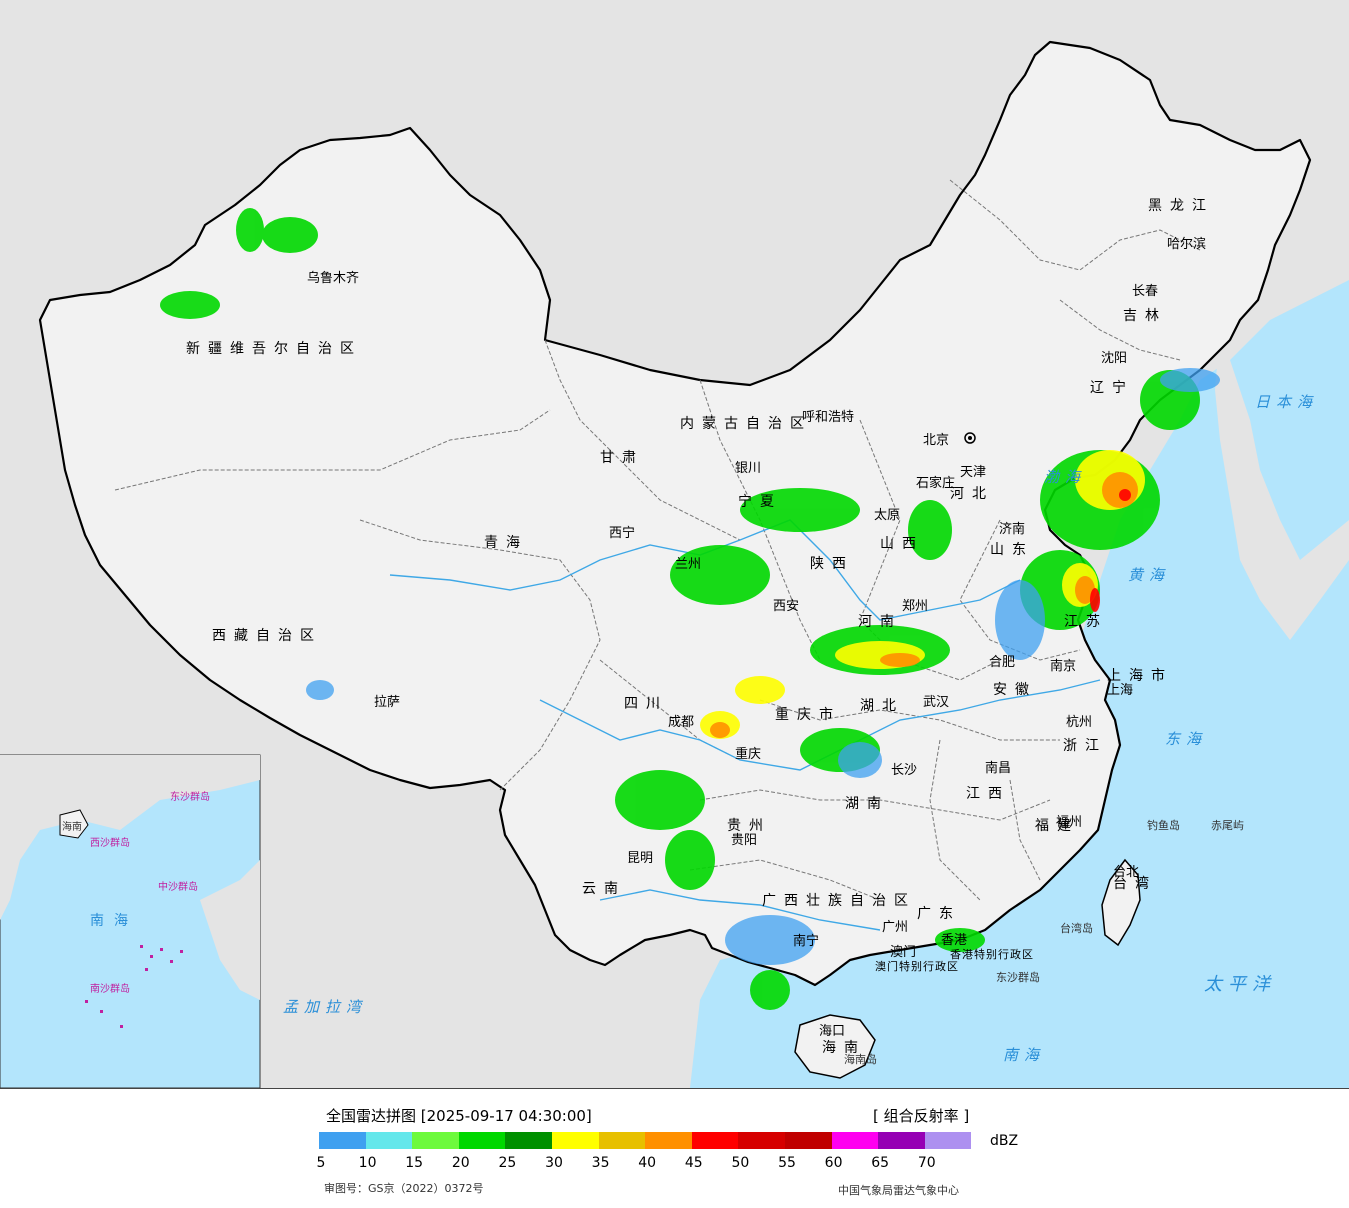  I want to click on region-label: 广东, so click(939, 914).